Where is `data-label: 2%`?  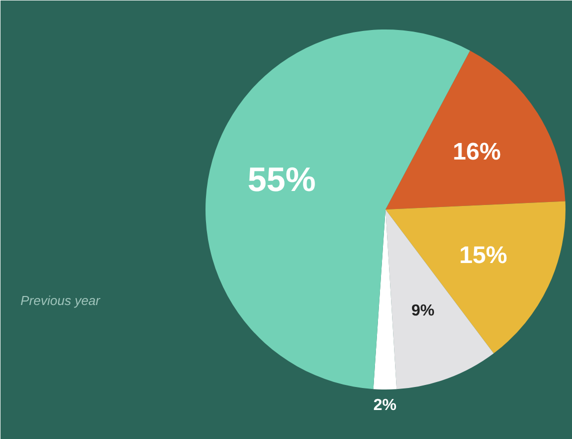
data-label: 2% is located at coordinates (384, 405).